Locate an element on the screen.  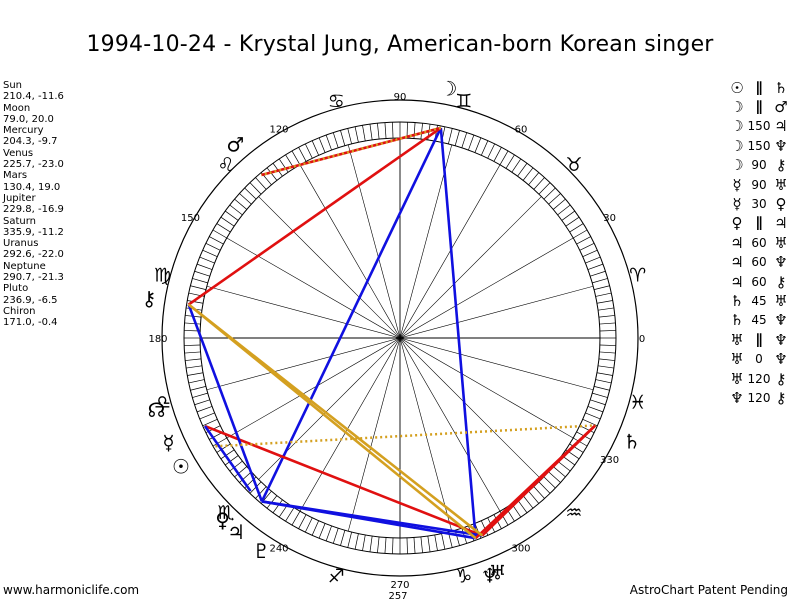
aspect-planet: ♃ is located at coordinates (737, 262).